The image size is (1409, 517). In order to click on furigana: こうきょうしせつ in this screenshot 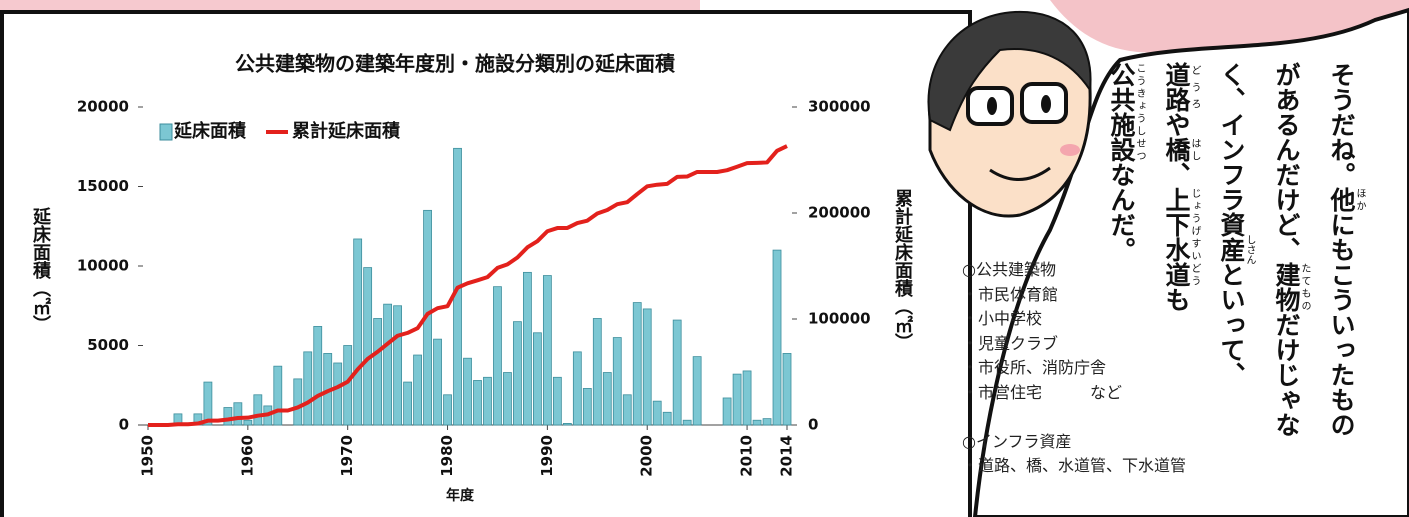, I will do `click(1139, 112)`.